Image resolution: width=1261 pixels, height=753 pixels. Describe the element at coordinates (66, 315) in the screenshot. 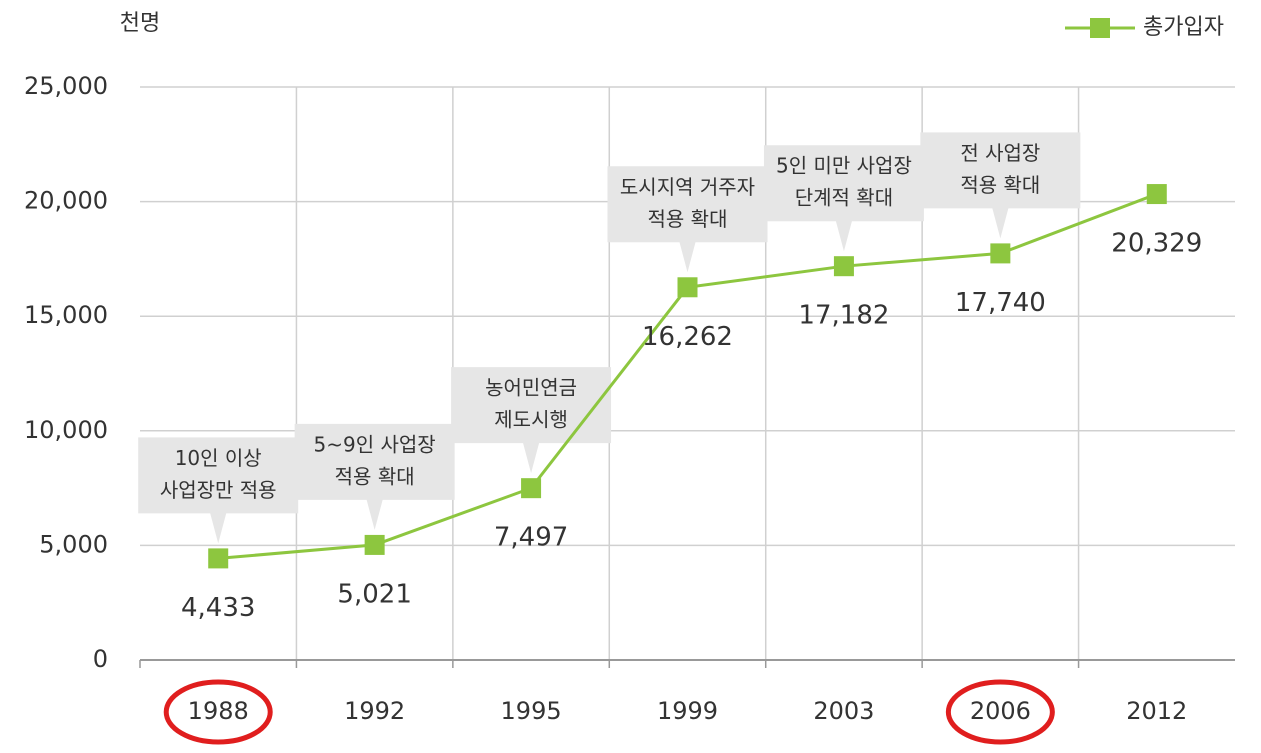

I see `y-tick-label: 15,000` at that location.